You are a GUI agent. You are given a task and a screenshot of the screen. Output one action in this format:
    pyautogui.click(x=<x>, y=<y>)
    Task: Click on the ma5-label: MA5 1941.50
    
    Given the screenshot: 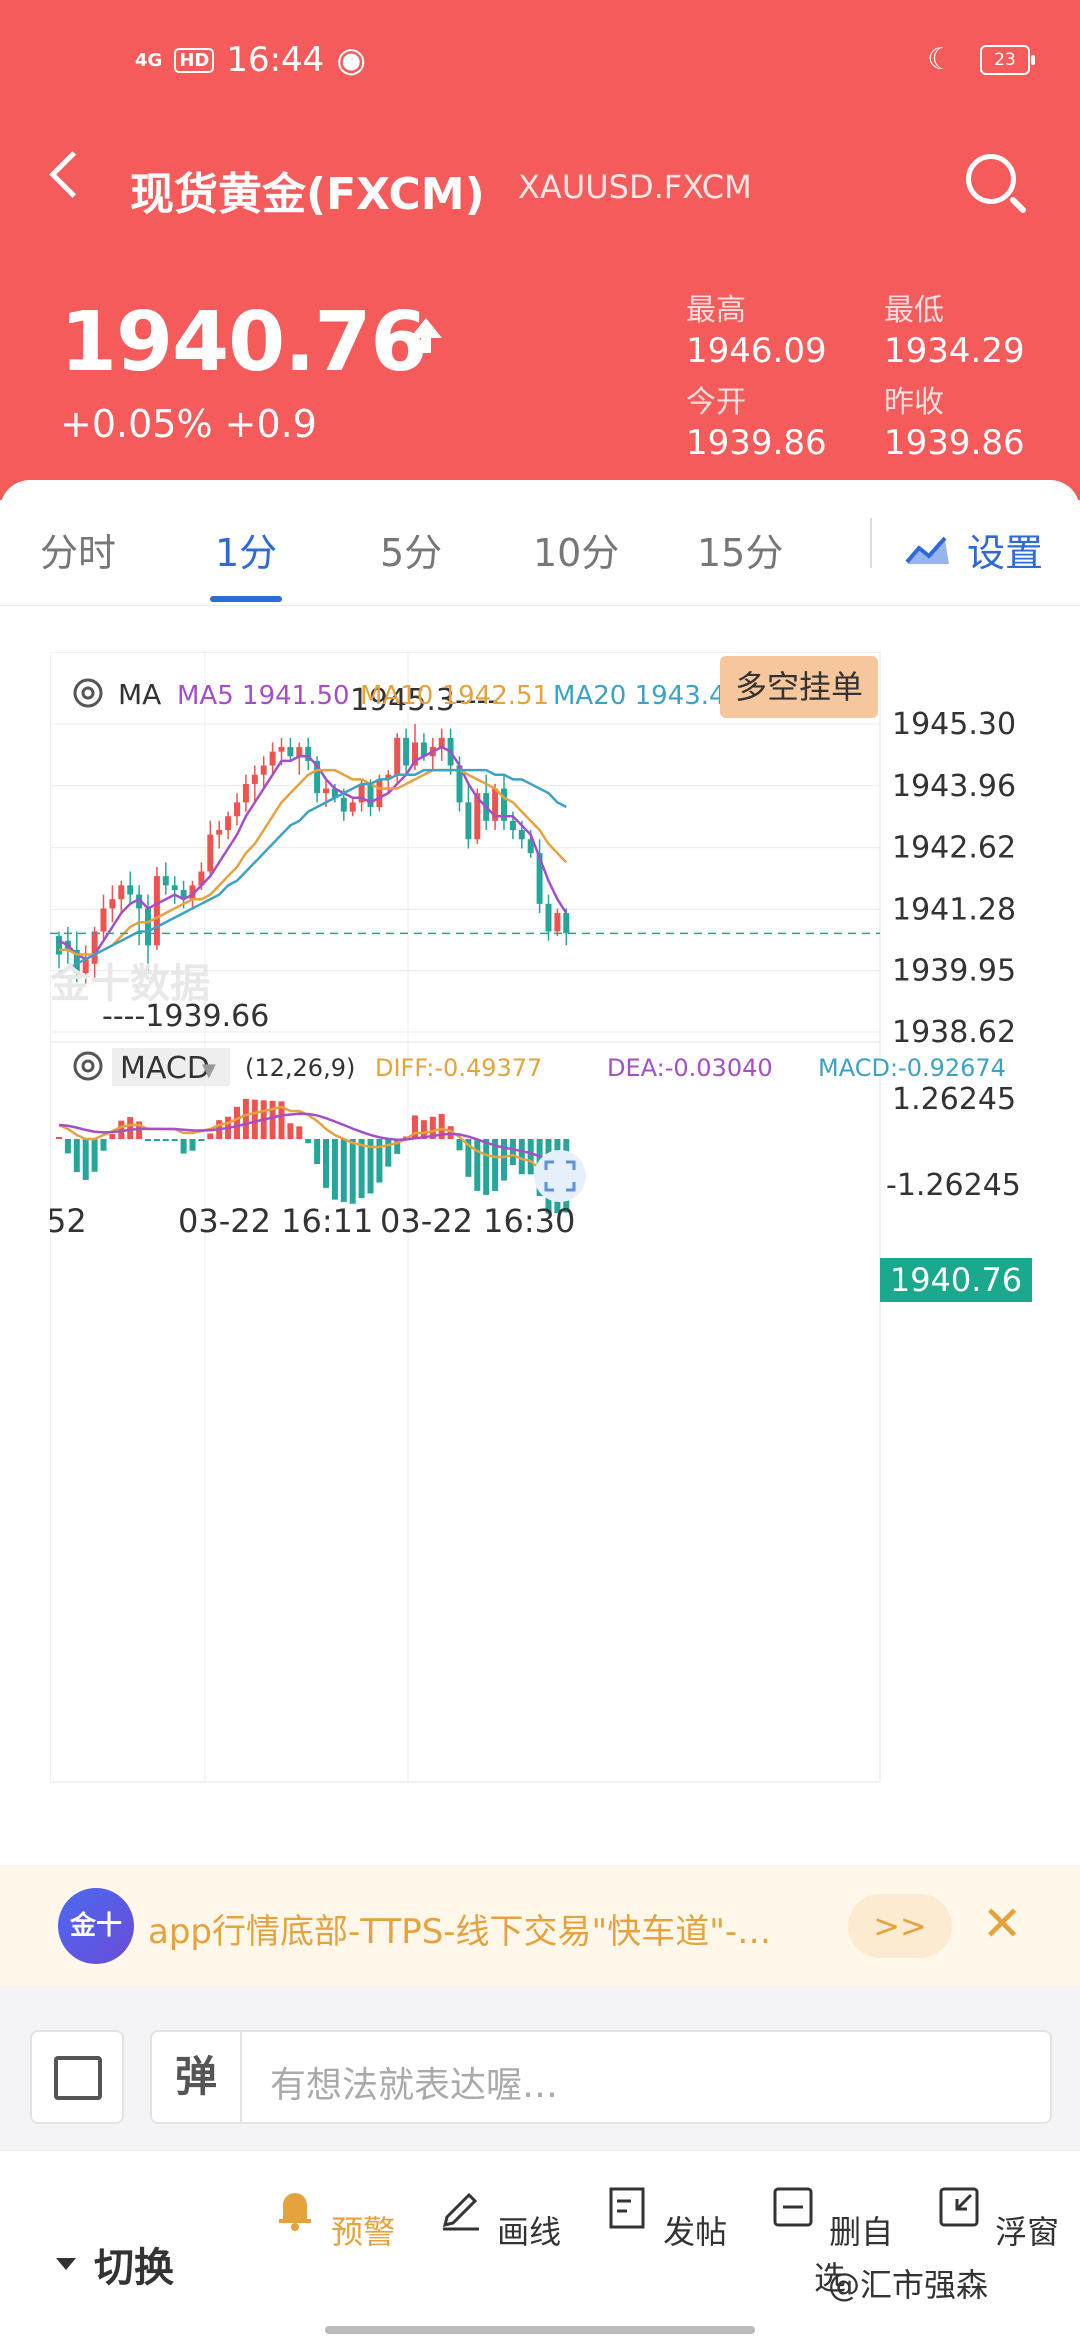 What is the action you would take?
    pyautogui.click(x=263, y=696)
    